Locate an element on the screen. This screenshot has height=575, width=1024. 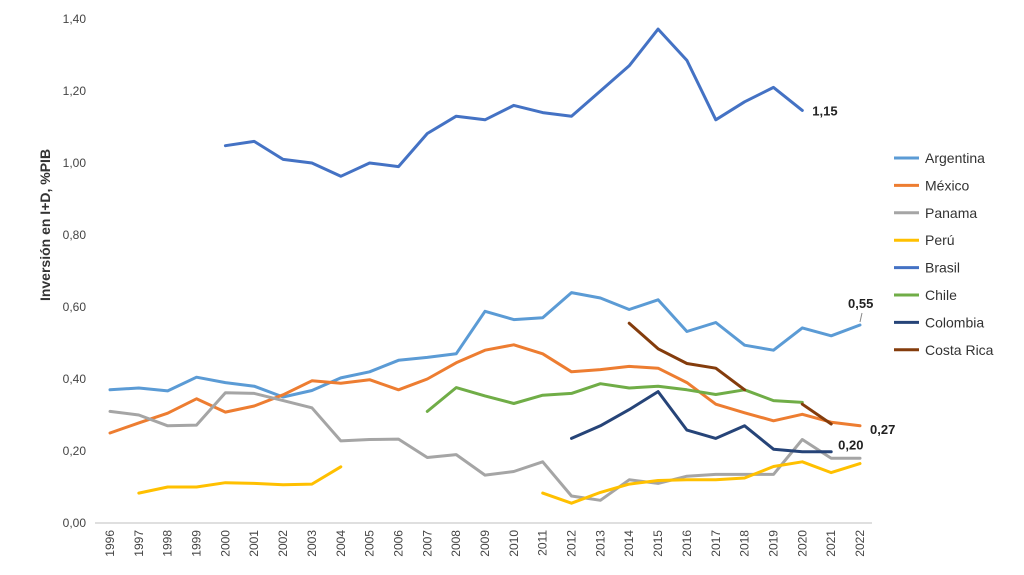
y-tick-label: 0,80 is located at coordinates (75, 235).